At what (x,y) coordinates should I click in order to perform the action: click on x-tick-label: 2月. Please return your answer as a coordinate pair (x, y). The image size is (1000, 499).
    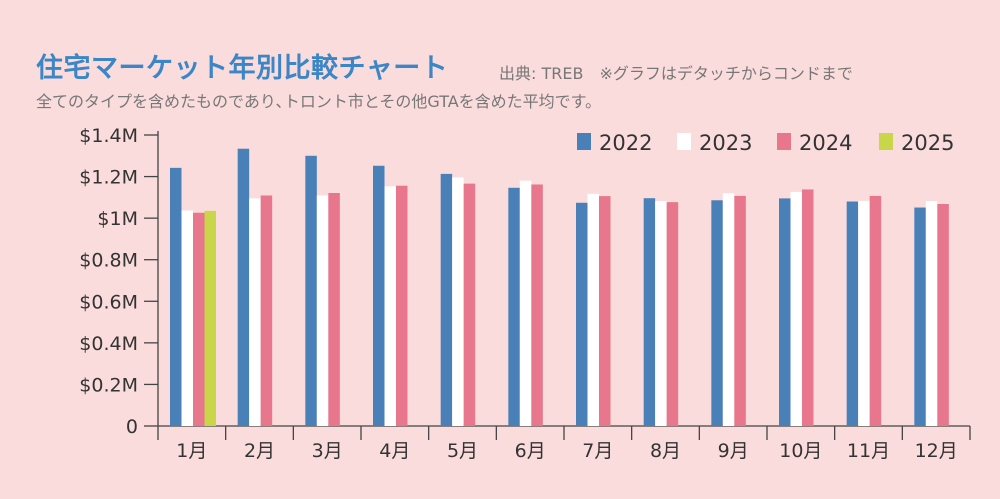
    Looking at the image, I should click on (259, 451).